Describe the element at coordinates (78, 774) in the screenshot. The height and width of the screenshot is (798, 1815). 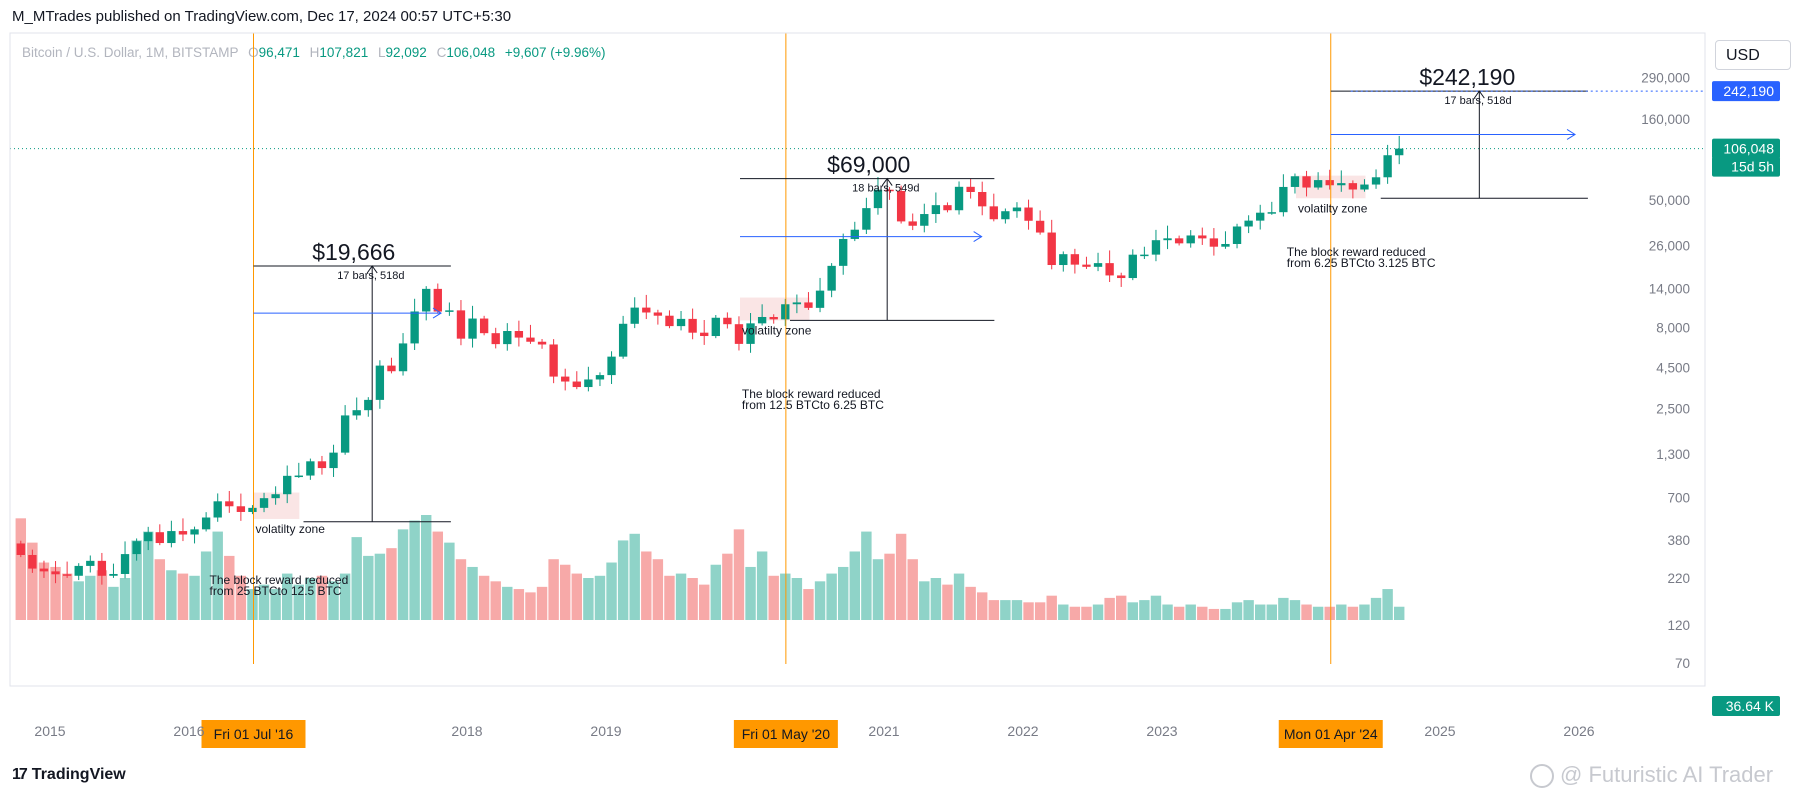
I see `tradingview-brand: TradingView` at that location.